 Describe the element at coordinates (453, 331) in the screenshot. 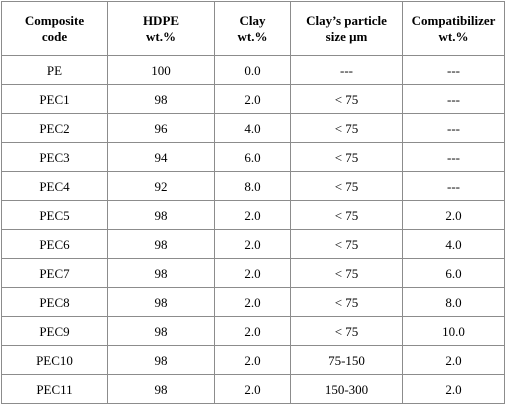

I see `cell-compatibilizer: 10.0` at that location.